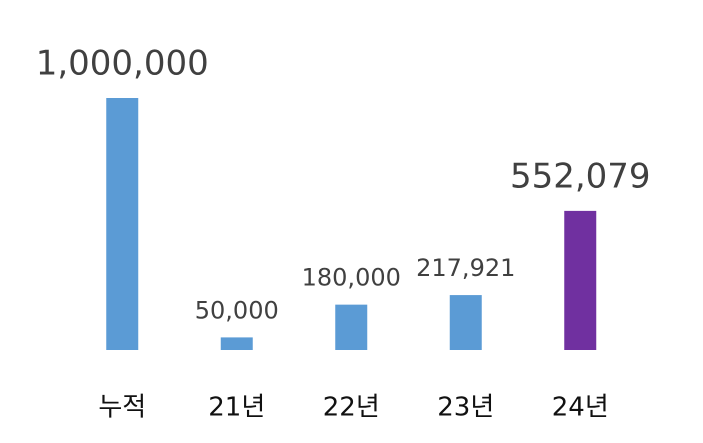 This screenshot has height=443, width=703. What do you see at coordinates (351, 408) in the screenshot?
I see `x-tick-label: 22년` at bounding box center [351, 408].